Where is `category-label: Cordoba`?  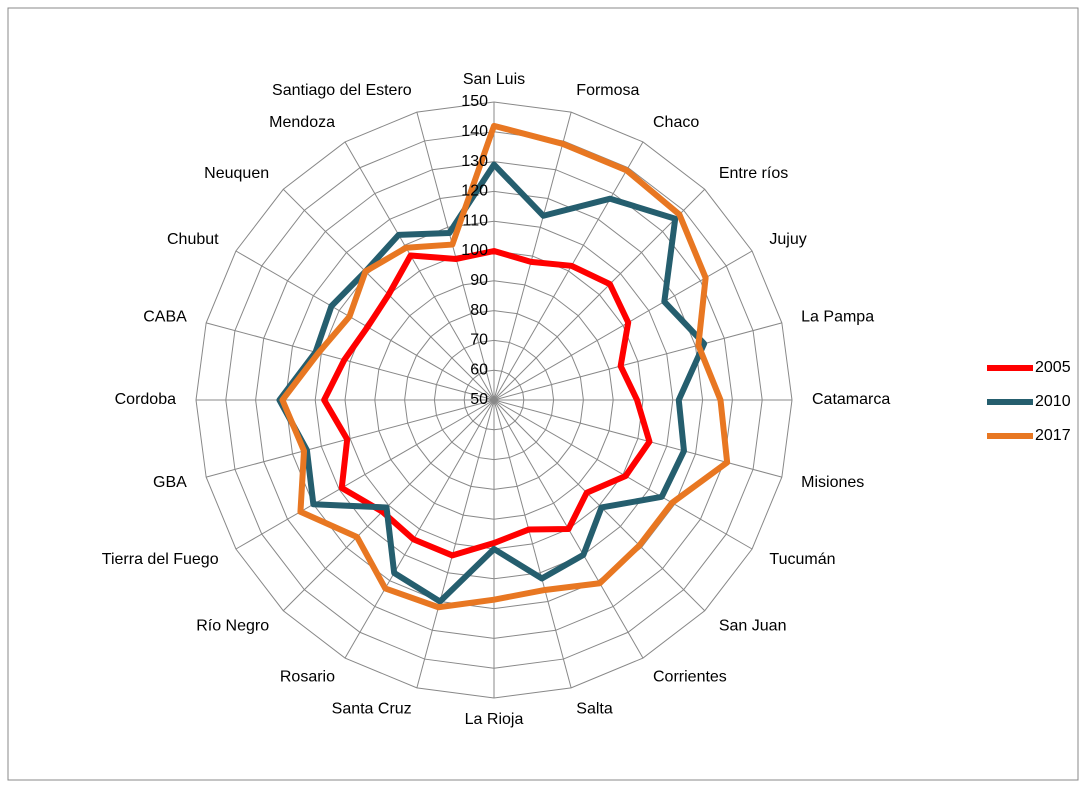
category-label: Cordoba is located at coordinates (145, 399).